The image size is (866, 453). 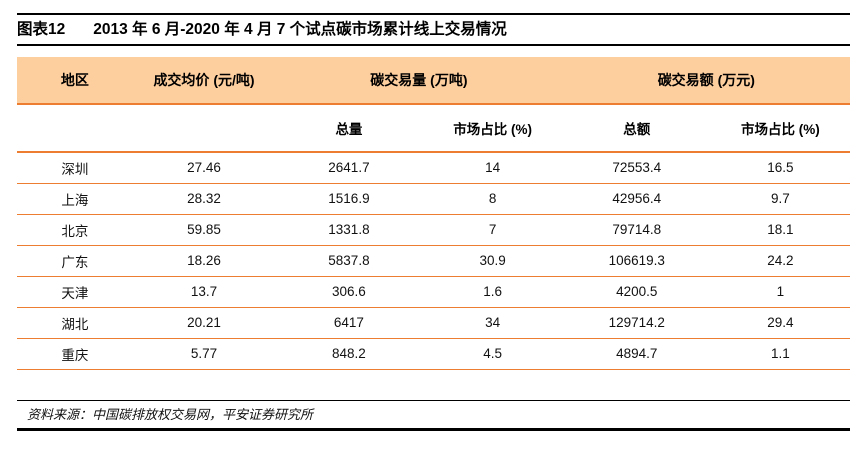 What do you see at coordinates (75, 168) in the screenshot?
I see `cell-region: 深圳` at bounding box center [75, 168].